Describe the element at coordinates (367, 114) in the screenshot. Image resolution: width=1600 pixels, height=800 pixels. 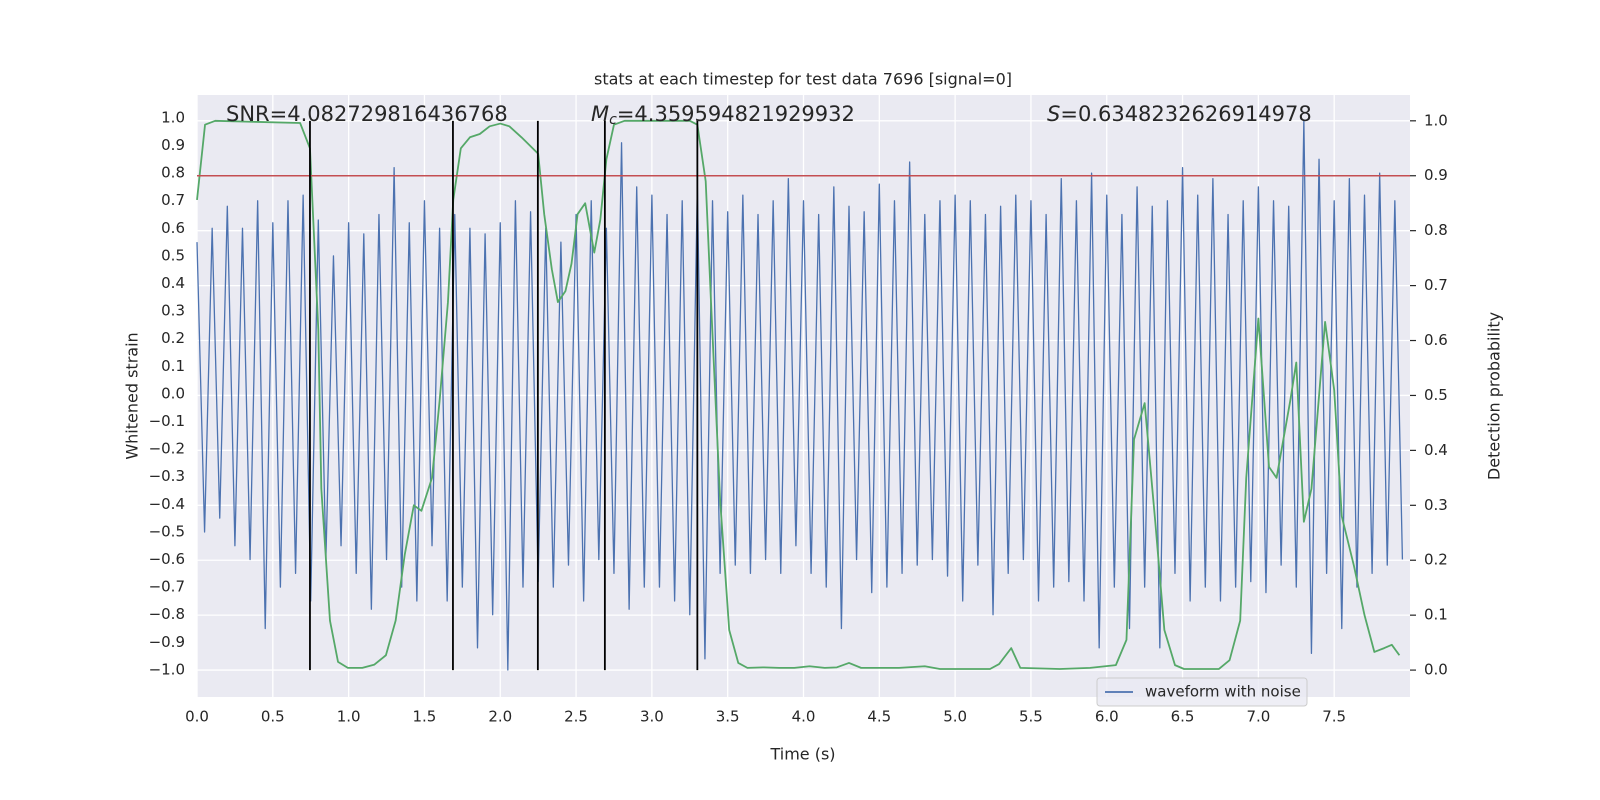
I see `annotation: SNR=4.082729816436768` at that location.